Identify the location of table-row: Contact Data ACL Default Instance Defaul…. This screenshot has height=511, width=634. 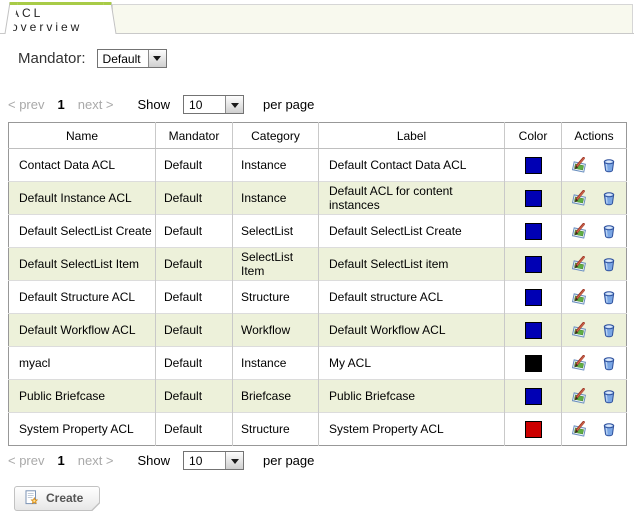
(317, 165).